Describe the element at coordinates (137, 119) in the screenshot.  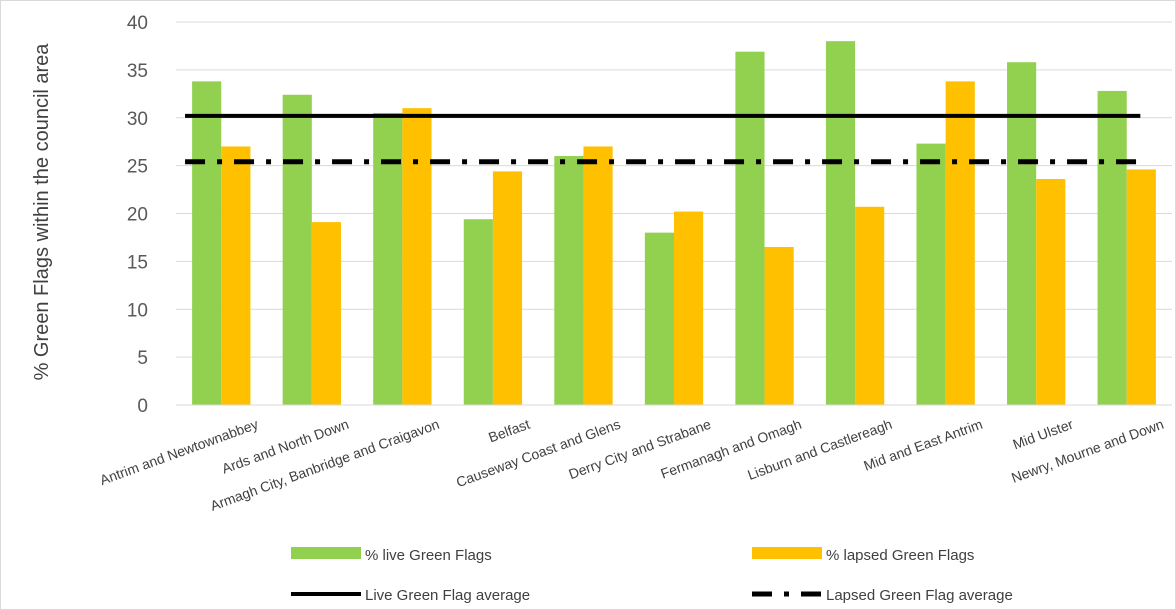
I see `y-tick-label: 30` at that location.